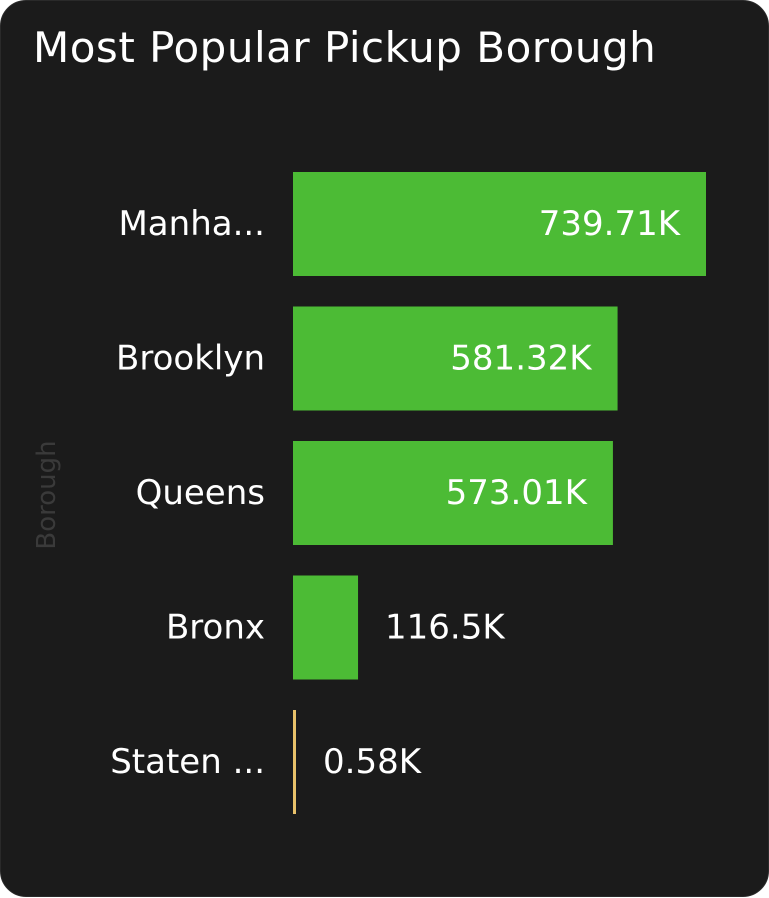 Image resolution: width=769 pixels, height=898 pixels. I want to click on data-label: 739.71K, so click(610, 224).